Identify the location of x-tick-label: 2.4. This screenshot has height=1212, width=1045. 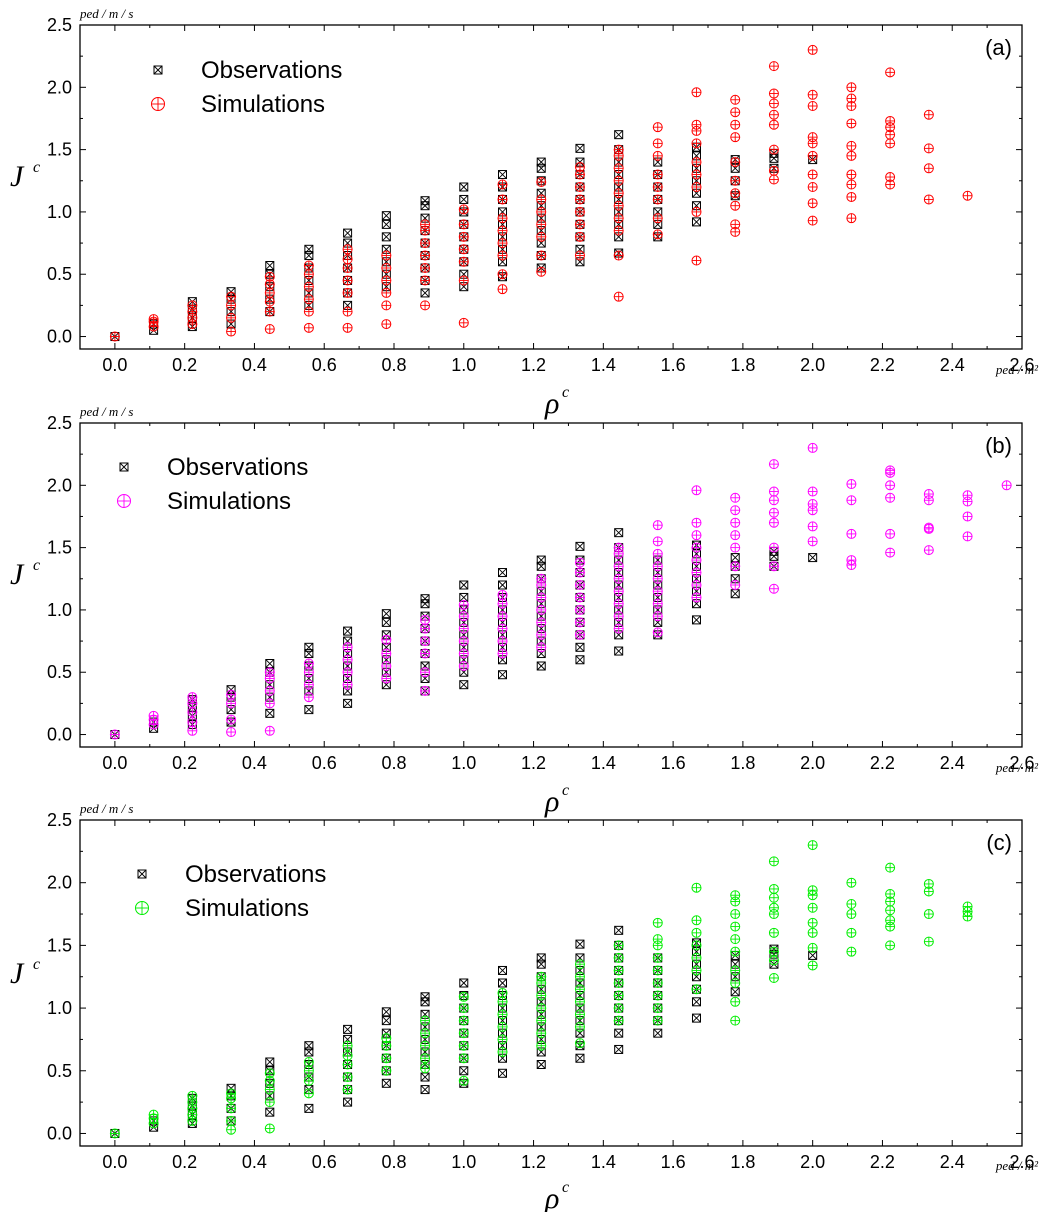
(952, 763).